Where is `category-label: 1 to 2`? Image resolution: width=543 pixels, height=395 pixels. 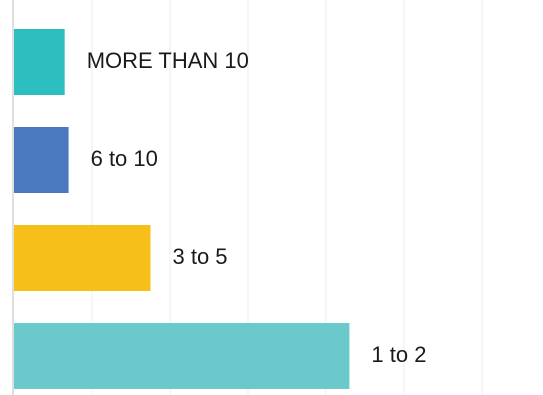
category-label: 1 to 2 is located at coordinates (398, 354).